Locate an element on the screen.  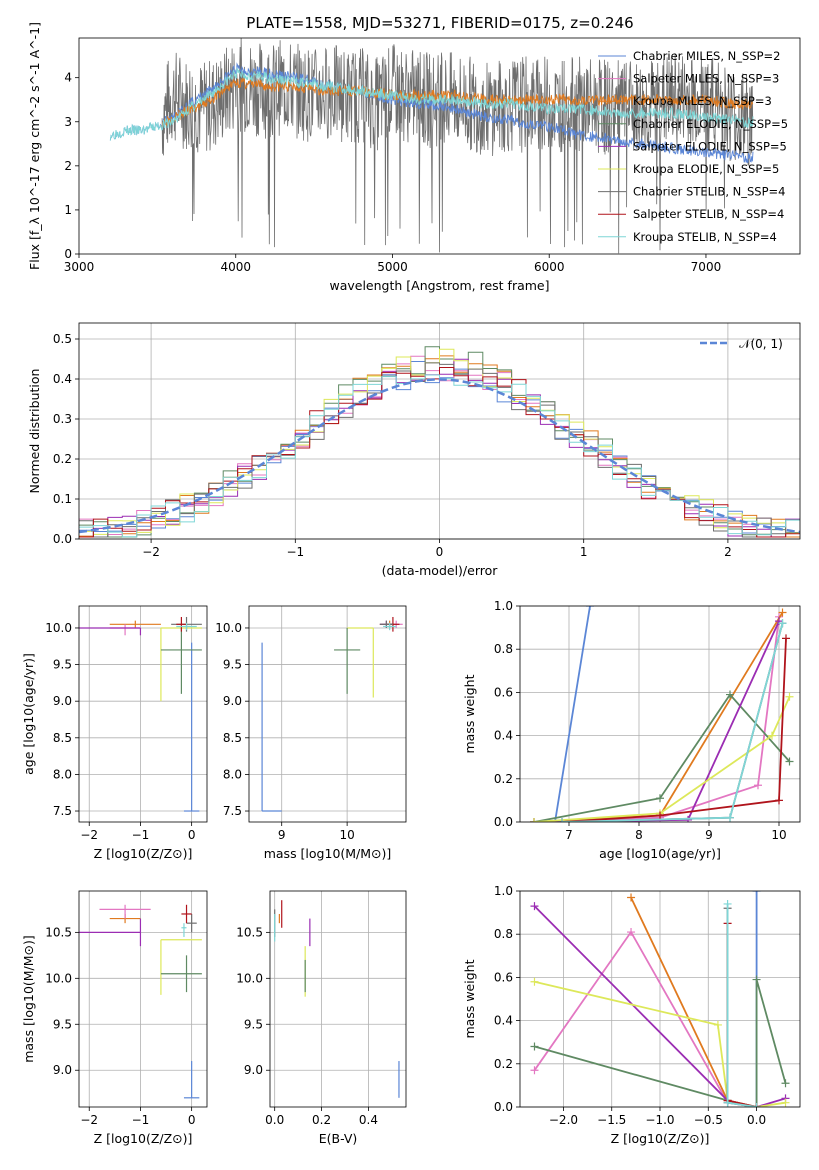
x-tick-label: 0.4 is located at coordinates (368, 1120).